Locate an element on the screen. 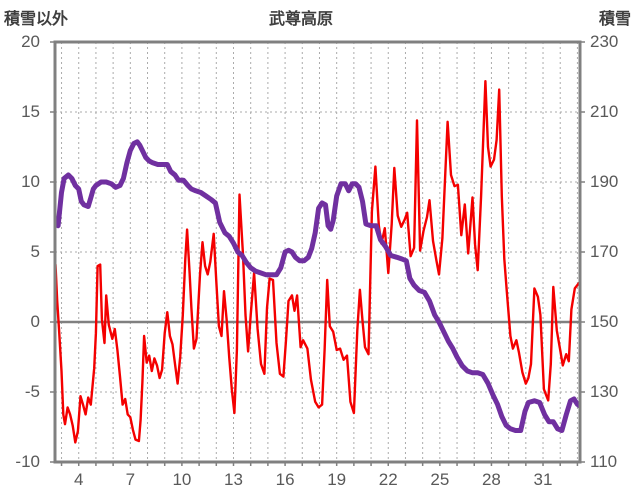  y-right-tick-label: 230 is located at coordinates (604, 41).